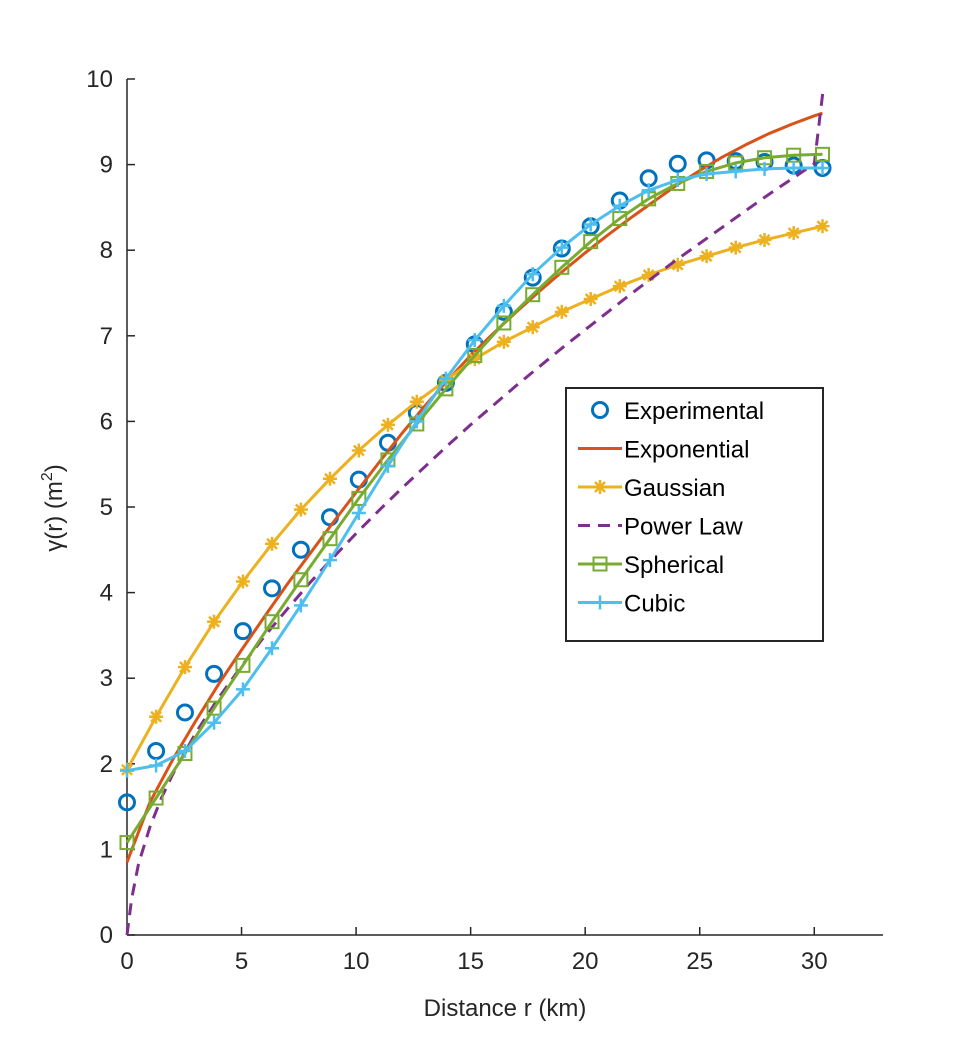  I want to click on y-axis-label-sup: 2, so click(47, 476).